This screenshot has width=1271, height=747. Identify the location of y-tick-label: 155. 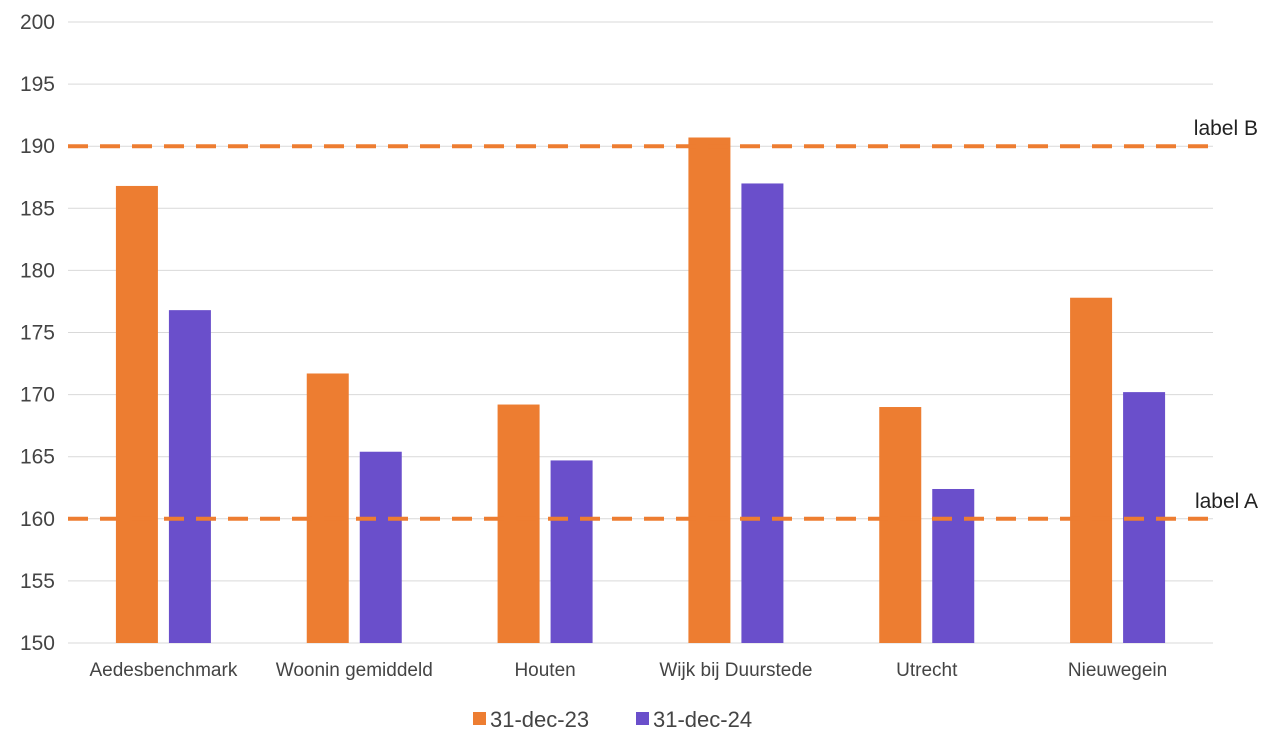
(37, 581).